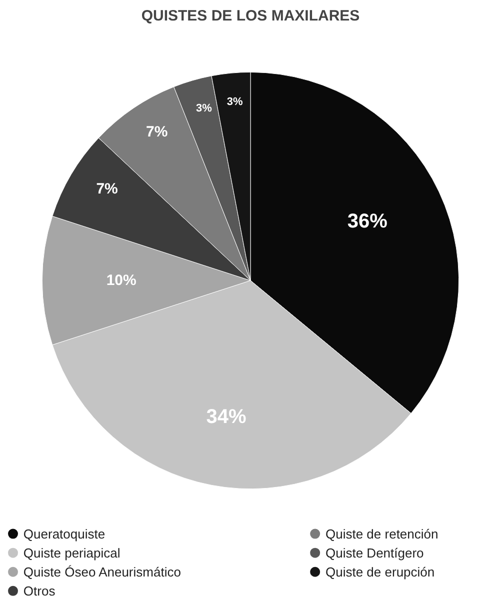 The image size is (500, 605). What do you see at coordinates (382, 534) in the screenshot?
I see `legend-label: Quiste de retención` at bounding box center [382, 534].